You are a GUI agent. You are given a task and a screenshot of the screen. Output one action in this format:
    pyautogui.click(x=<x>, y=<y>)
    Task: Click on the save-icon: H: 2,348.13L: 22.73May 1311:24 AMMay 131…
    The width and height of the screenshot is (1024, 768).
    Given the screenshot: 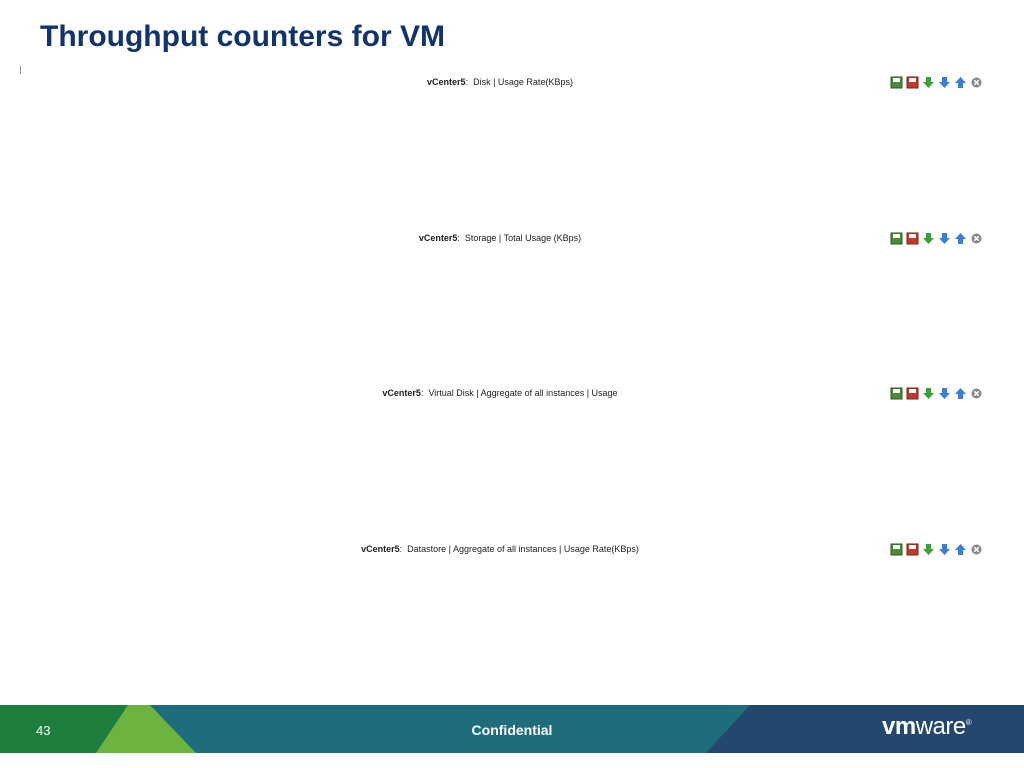 What is the action you would take?
    pyautogui.click(x=896, y=549)
    